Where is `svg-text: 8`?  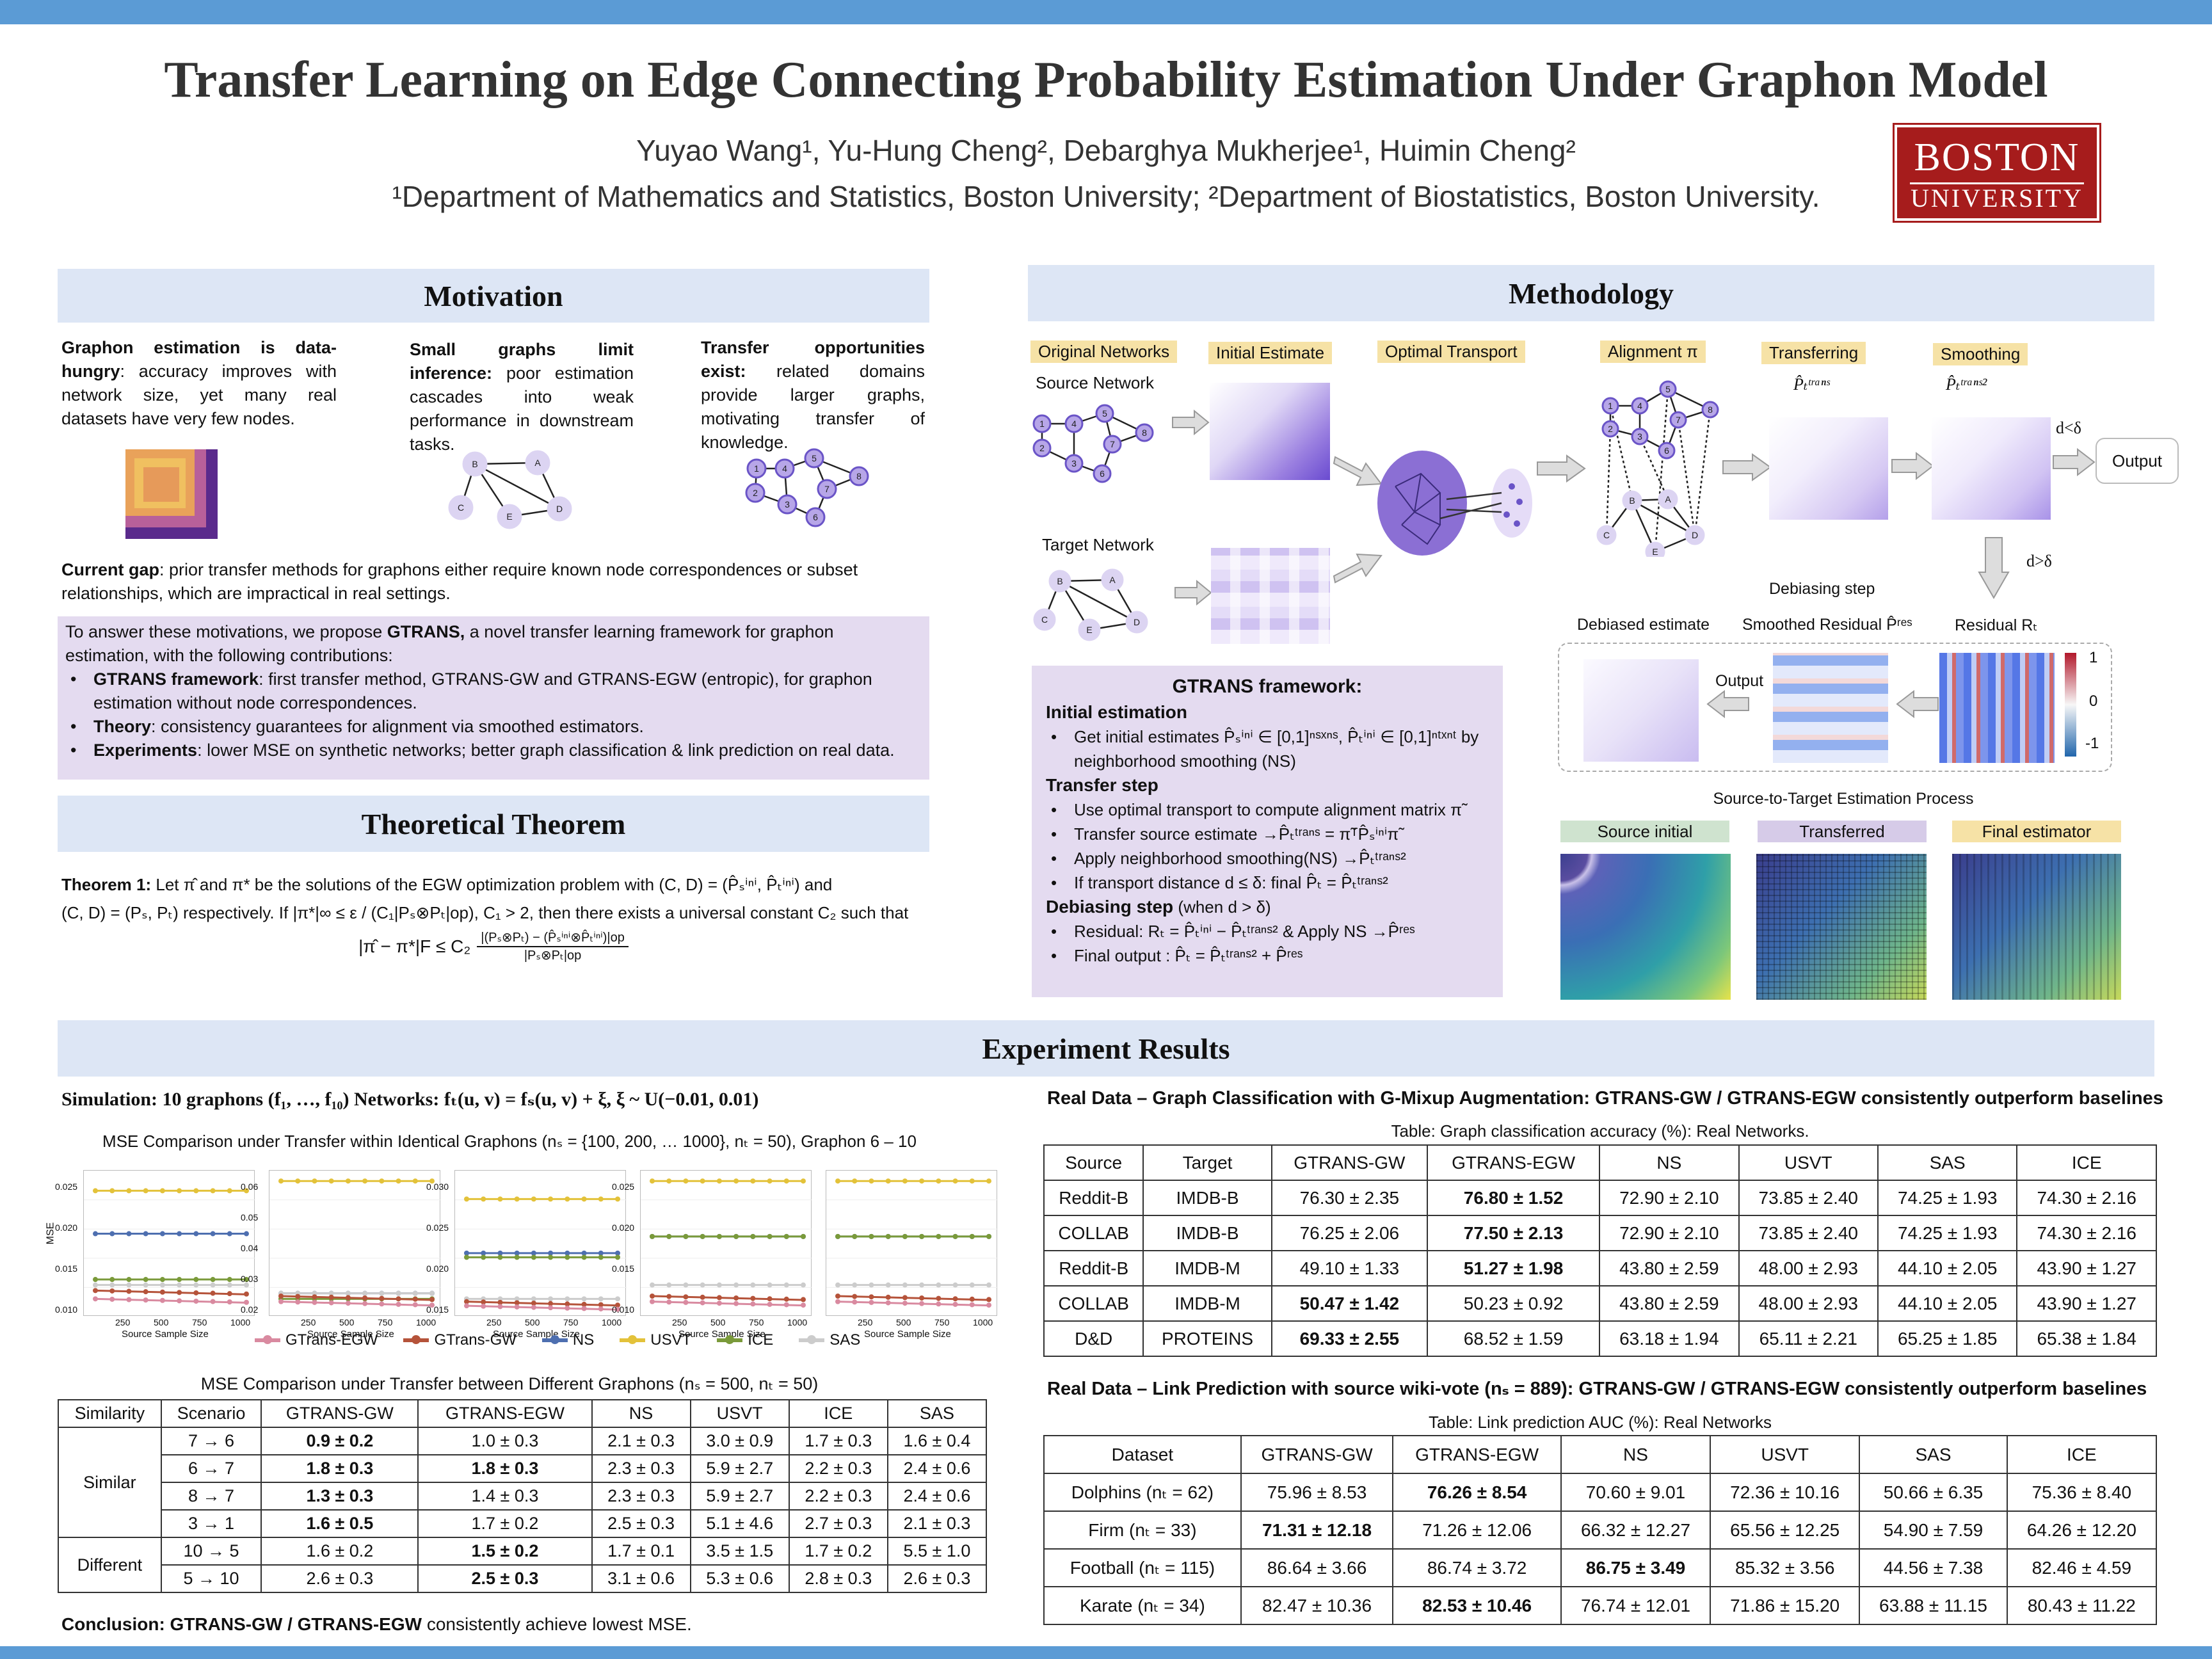 svg-text: 8 is located at coordinates (1710, 410).